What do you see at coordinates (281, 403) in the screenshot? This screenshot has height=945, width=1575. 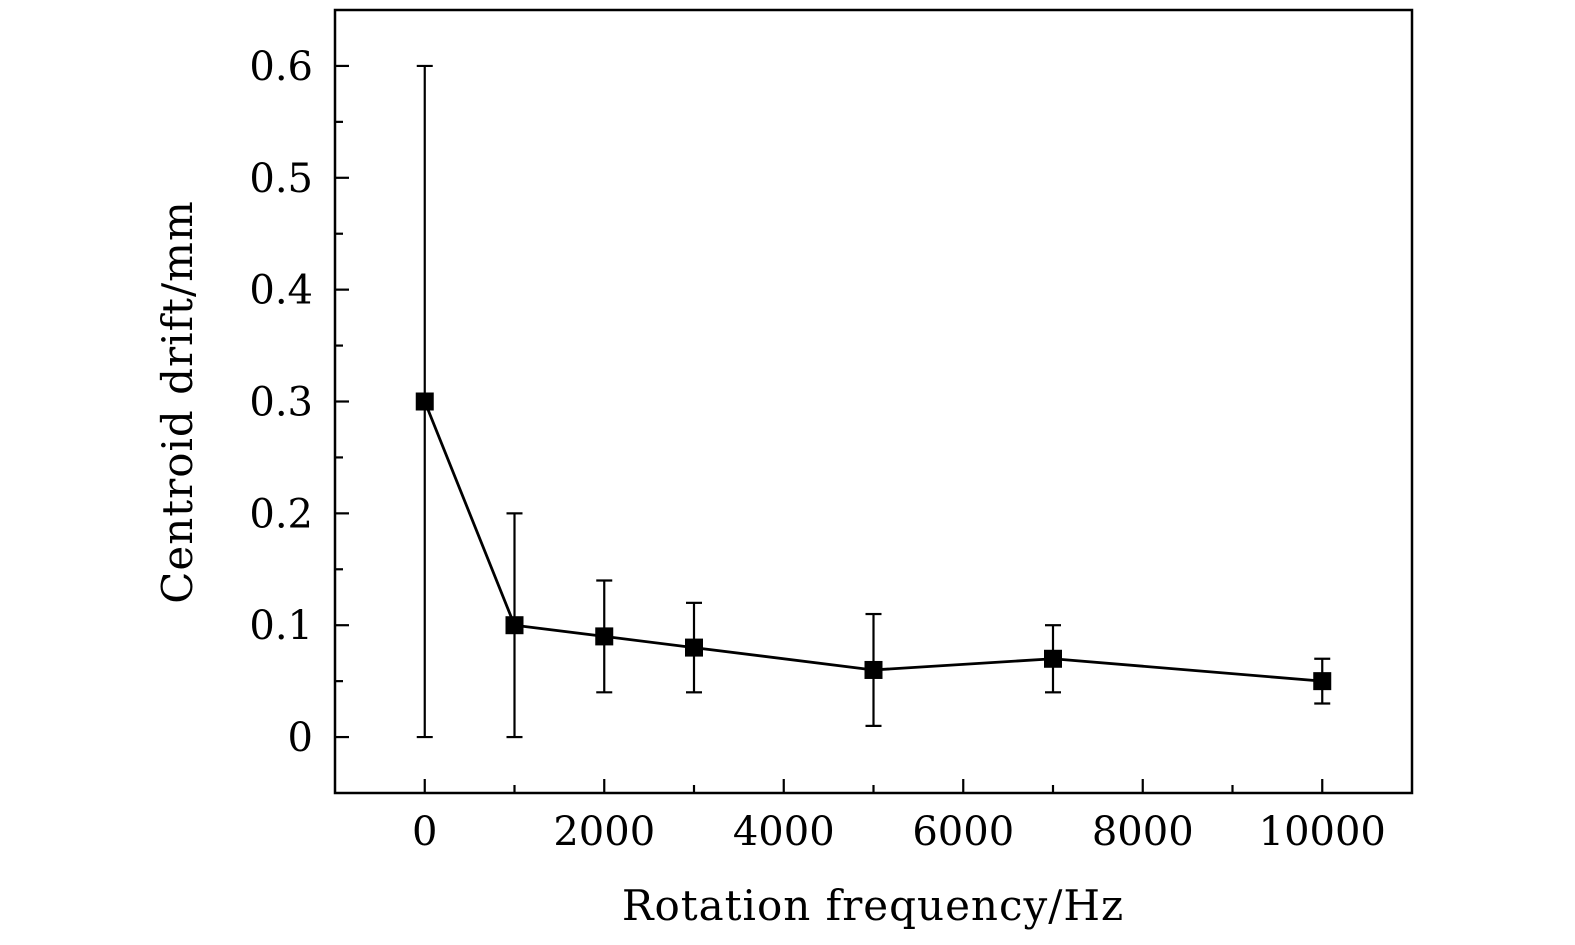 I see `y-tick-label: 0.3` at bounding box center [281, 403].